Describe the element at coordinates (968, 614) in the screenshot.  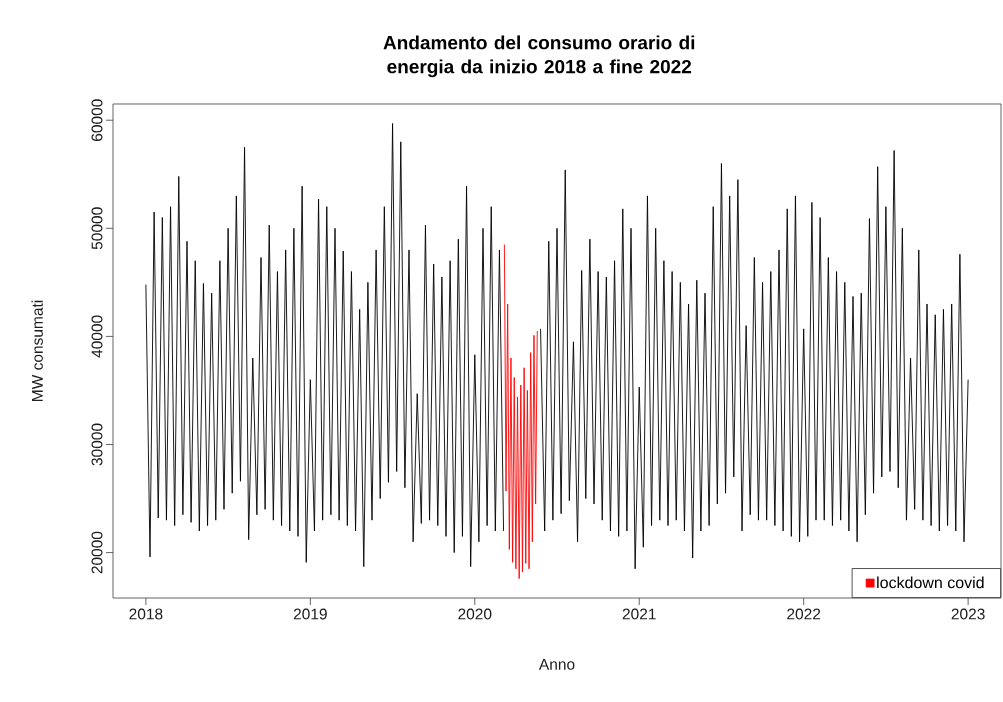
I see `x-tick-label: 2023` at that location.